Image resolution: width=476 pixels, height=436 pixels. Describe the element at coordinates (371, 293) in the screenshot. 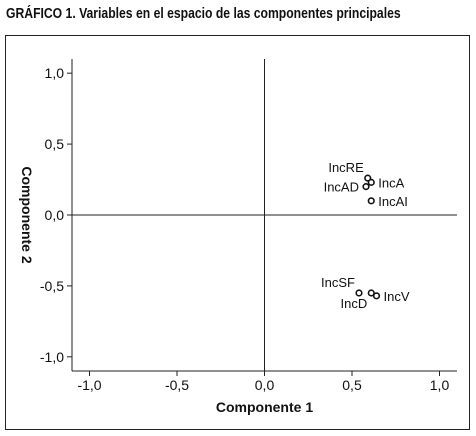

I see `data-point-incd` at that location.